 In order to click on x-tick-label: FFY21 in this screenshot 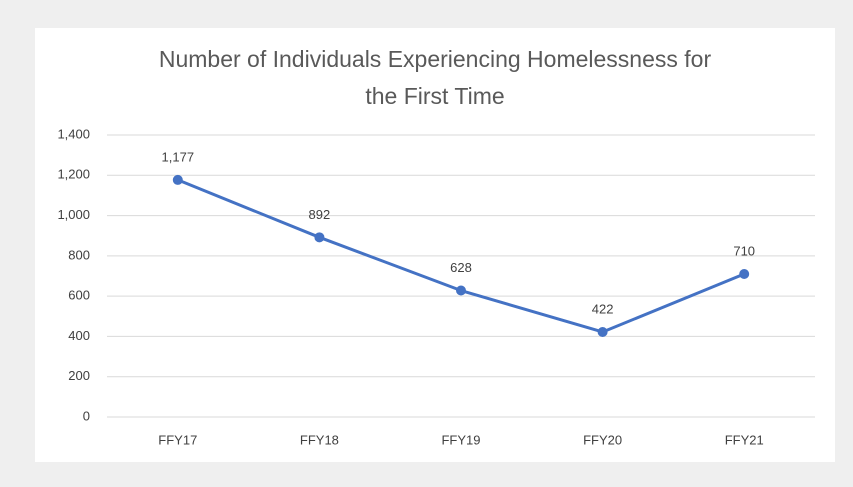, I will do `click(744, 439)`.